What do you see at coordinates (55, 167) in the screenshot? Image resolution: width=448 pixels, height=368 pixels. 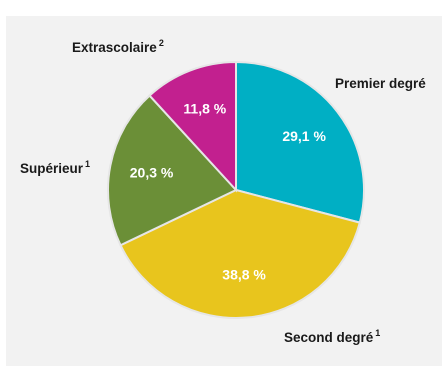 I see `category-label-superieur: Supérieur 1` at bounding box center [55, 167].